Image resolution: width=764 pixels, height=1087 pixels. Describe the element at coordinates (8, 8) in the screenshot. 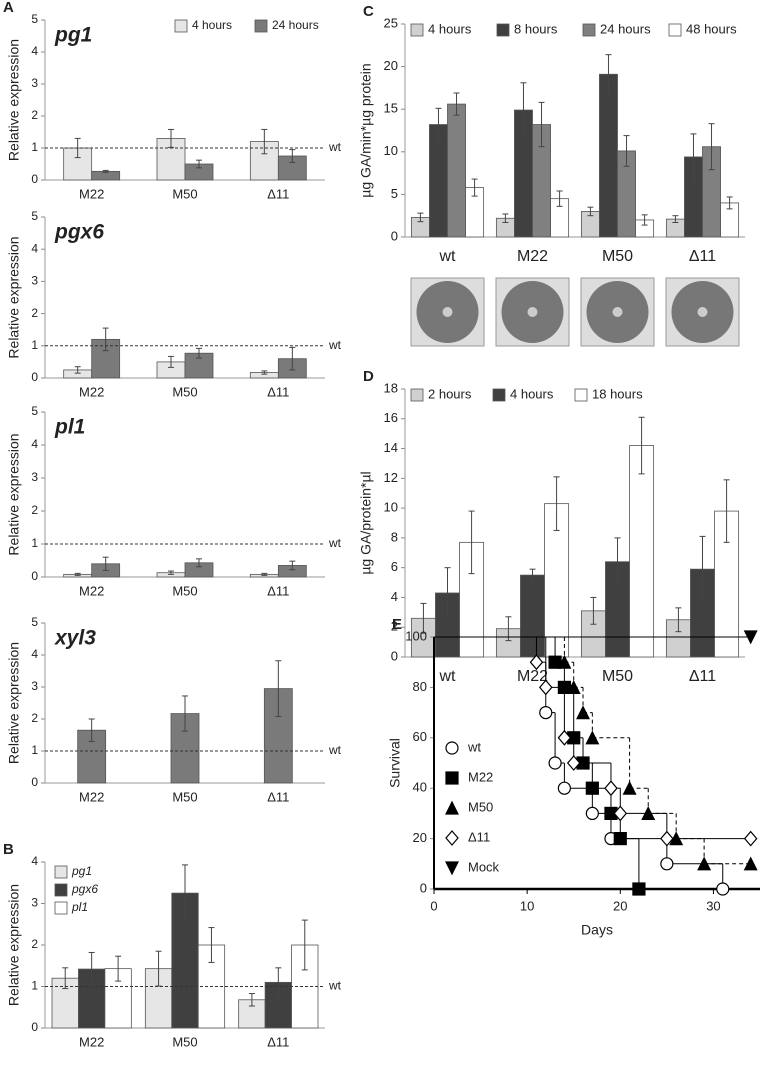

I see `panel-letter: A` at that location.